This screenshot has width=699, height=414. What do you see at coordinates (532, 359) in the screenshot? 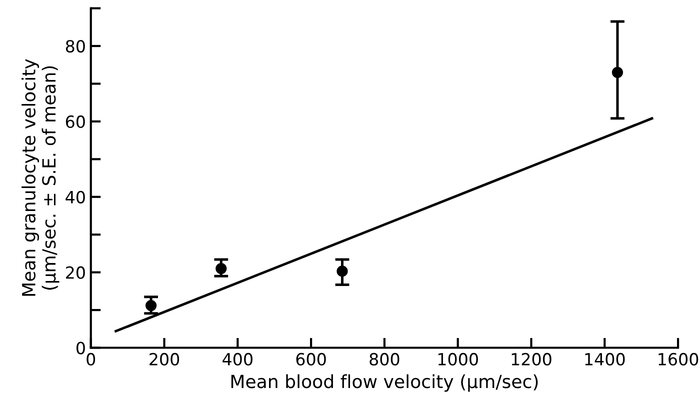
I see `x-tick-label: 1200` at bounding box center [532, 359].